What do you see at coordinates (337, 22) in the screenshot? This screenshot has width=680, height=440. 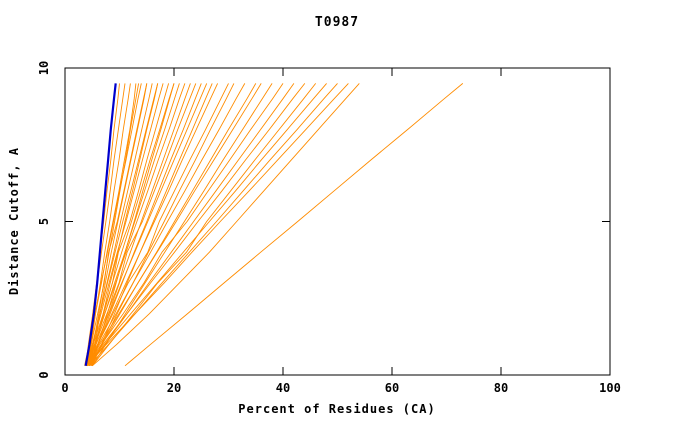 I see `chart-title: T0987` at bounding box center [337, 22].